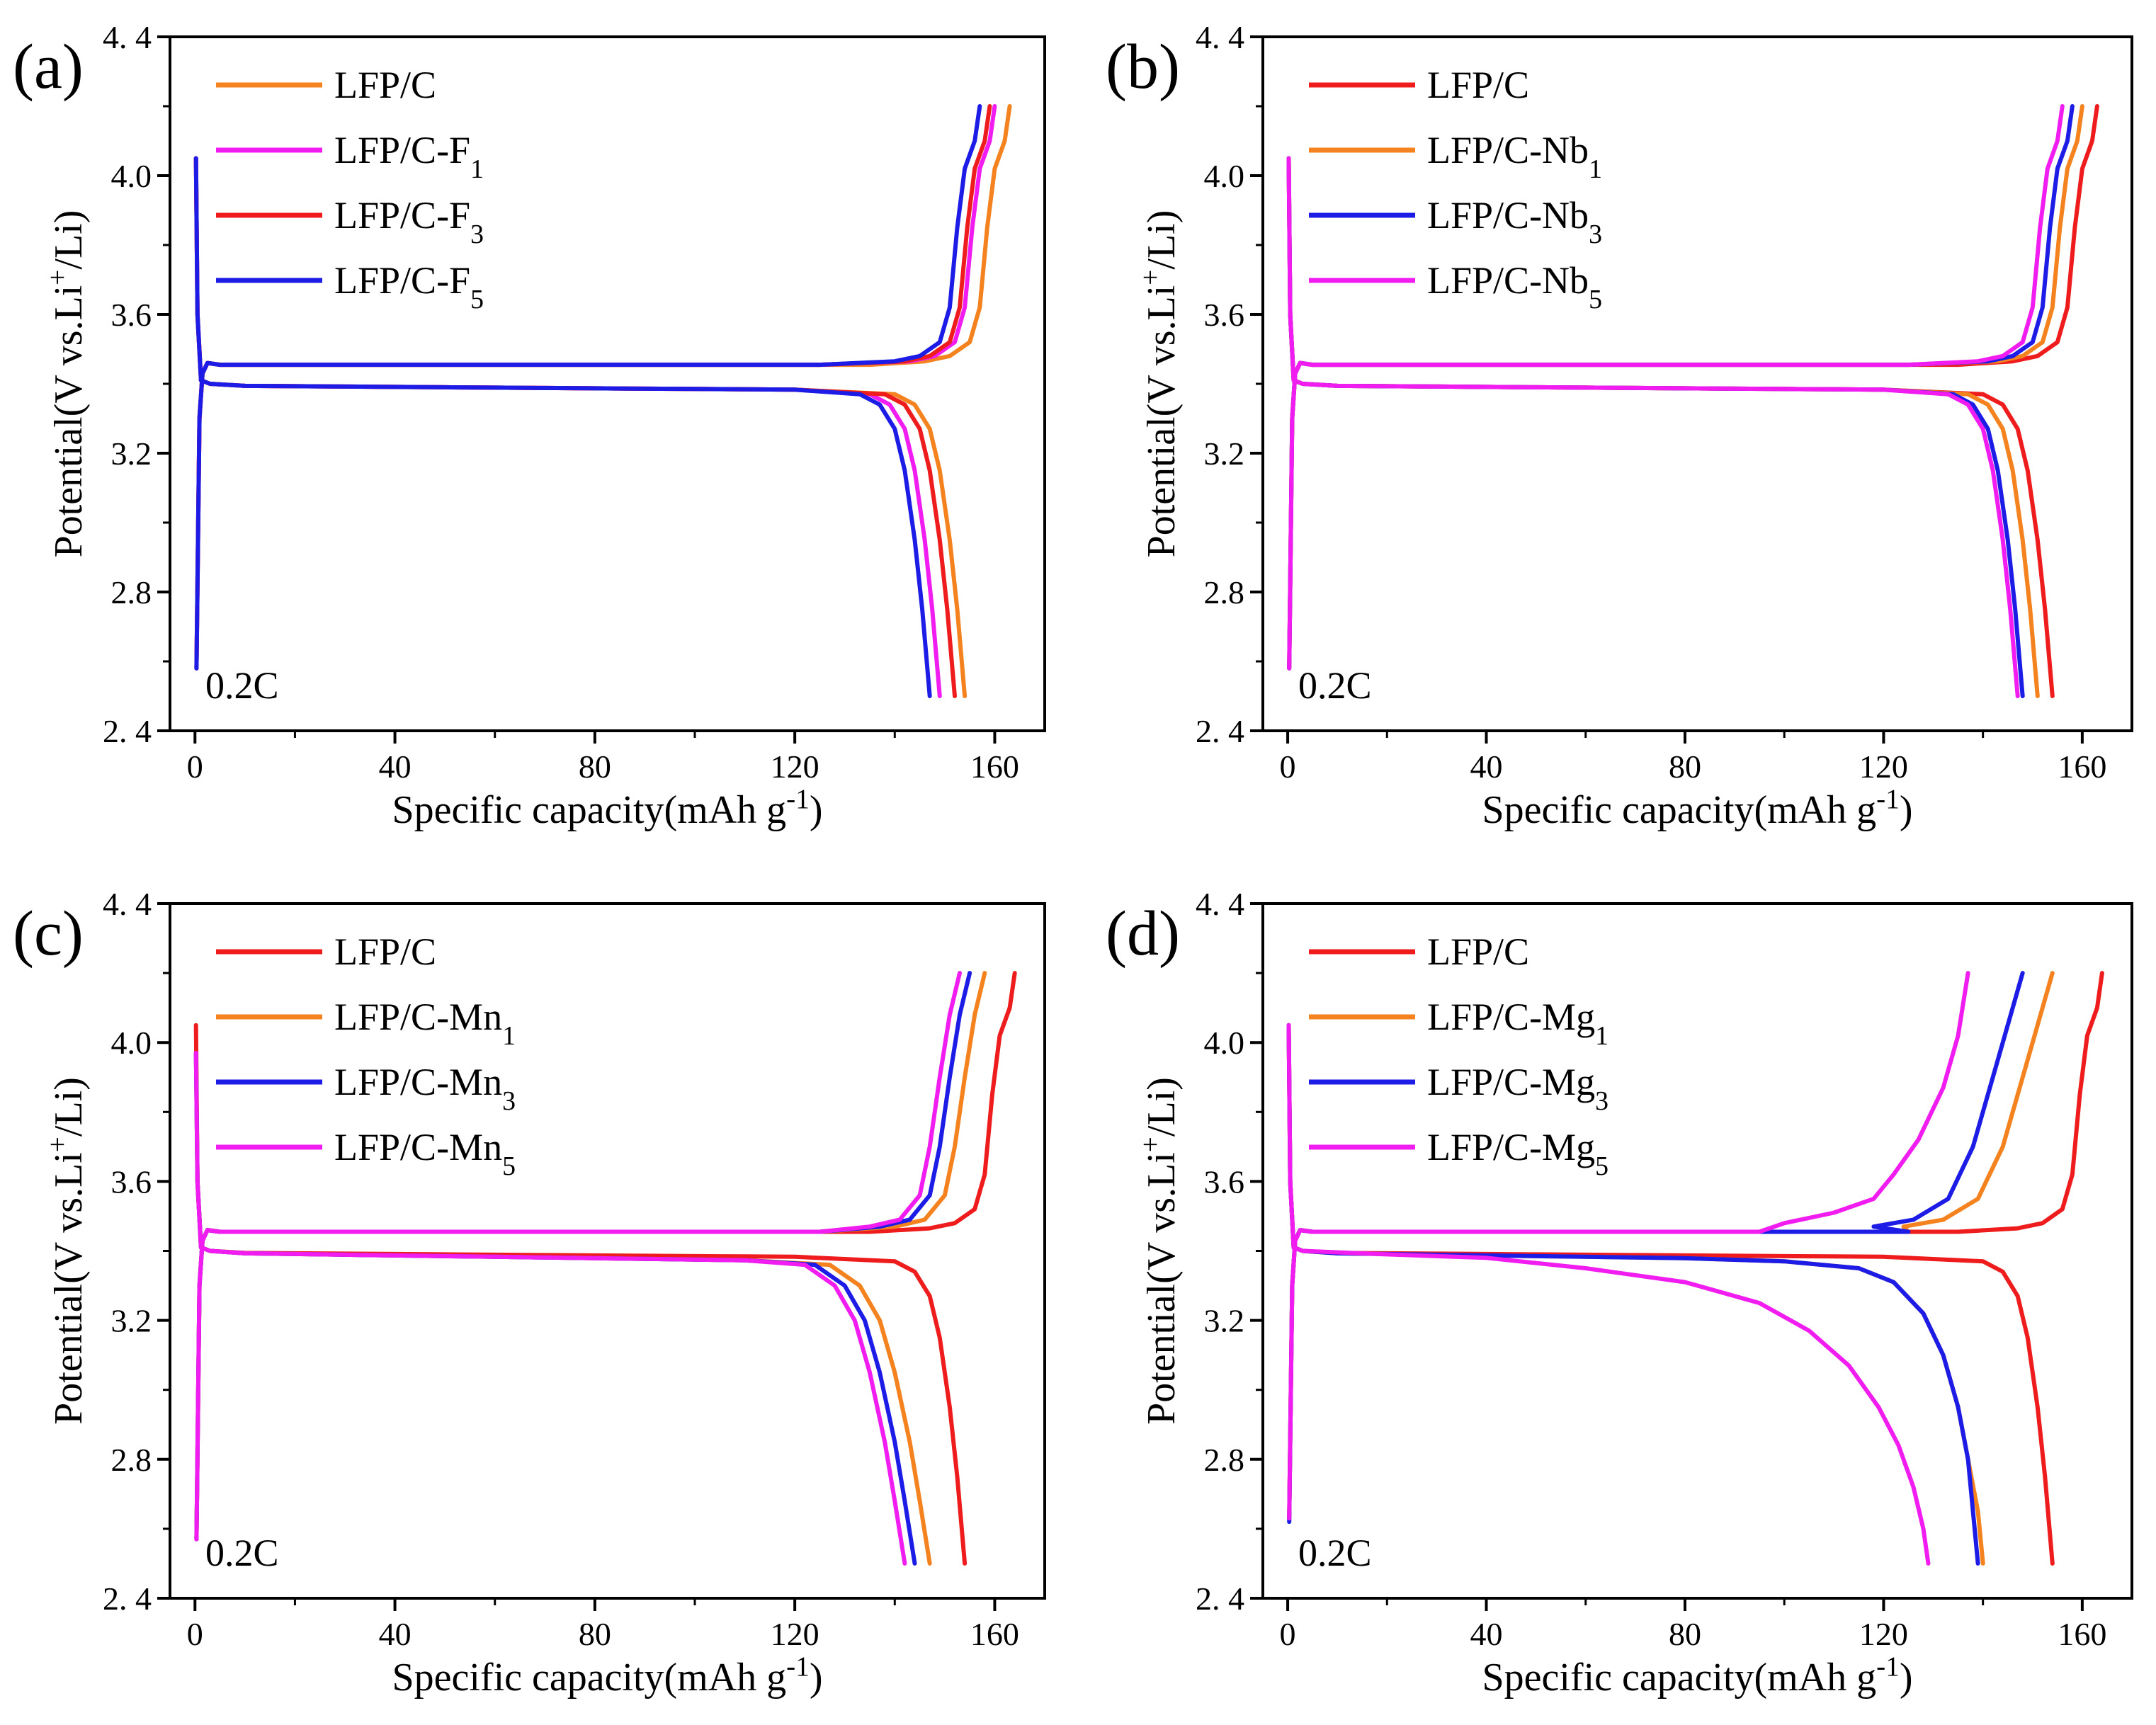 The height and width of the screenshot is (1725, 2156). I want to click on legend-label: LFP/C-F1, so click(409, 156).